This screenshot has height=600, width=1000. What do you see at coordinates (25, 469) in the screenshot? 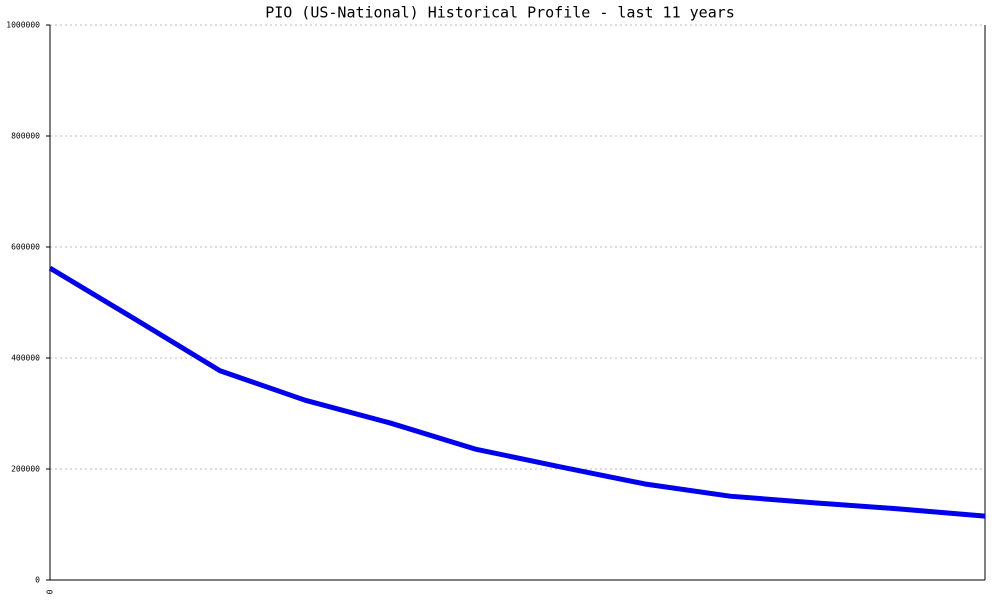
I see `y-tick-label: 200000` at bounding box center [25, 469].